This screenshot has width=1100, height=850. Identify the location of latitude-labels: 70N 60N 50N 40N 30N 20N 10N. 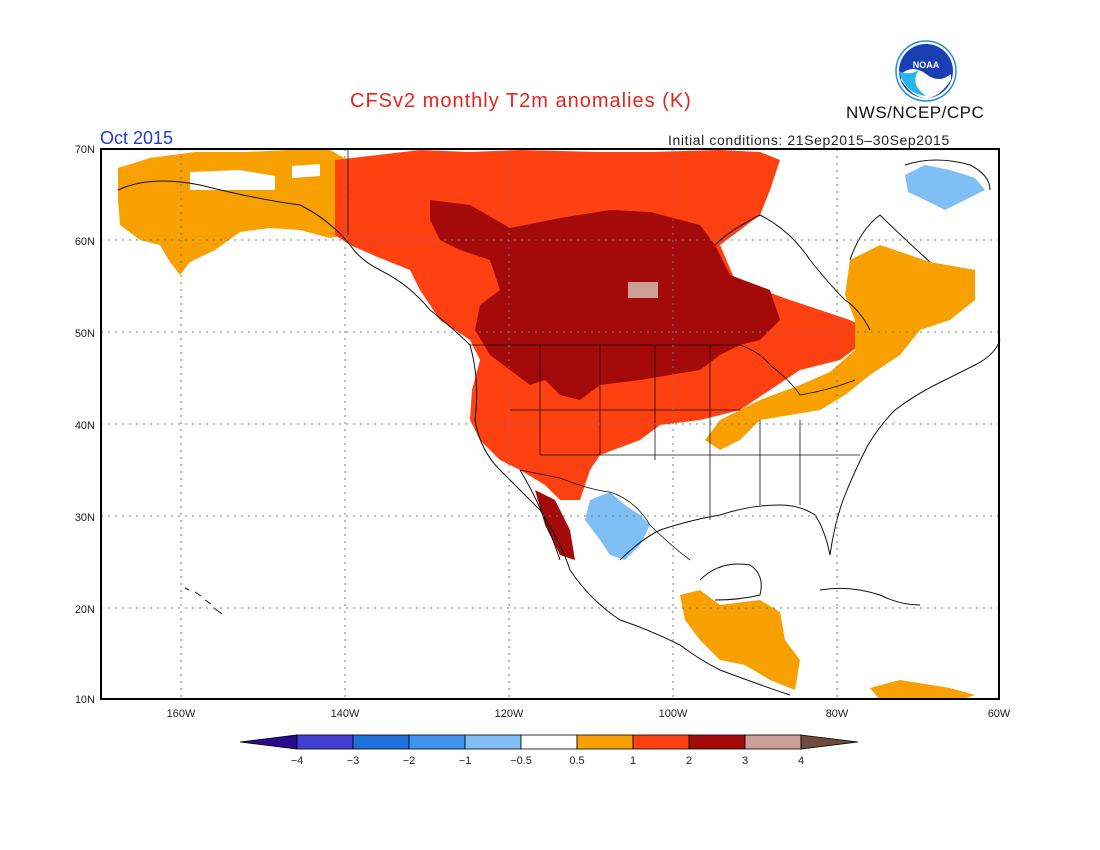
(85, 425).